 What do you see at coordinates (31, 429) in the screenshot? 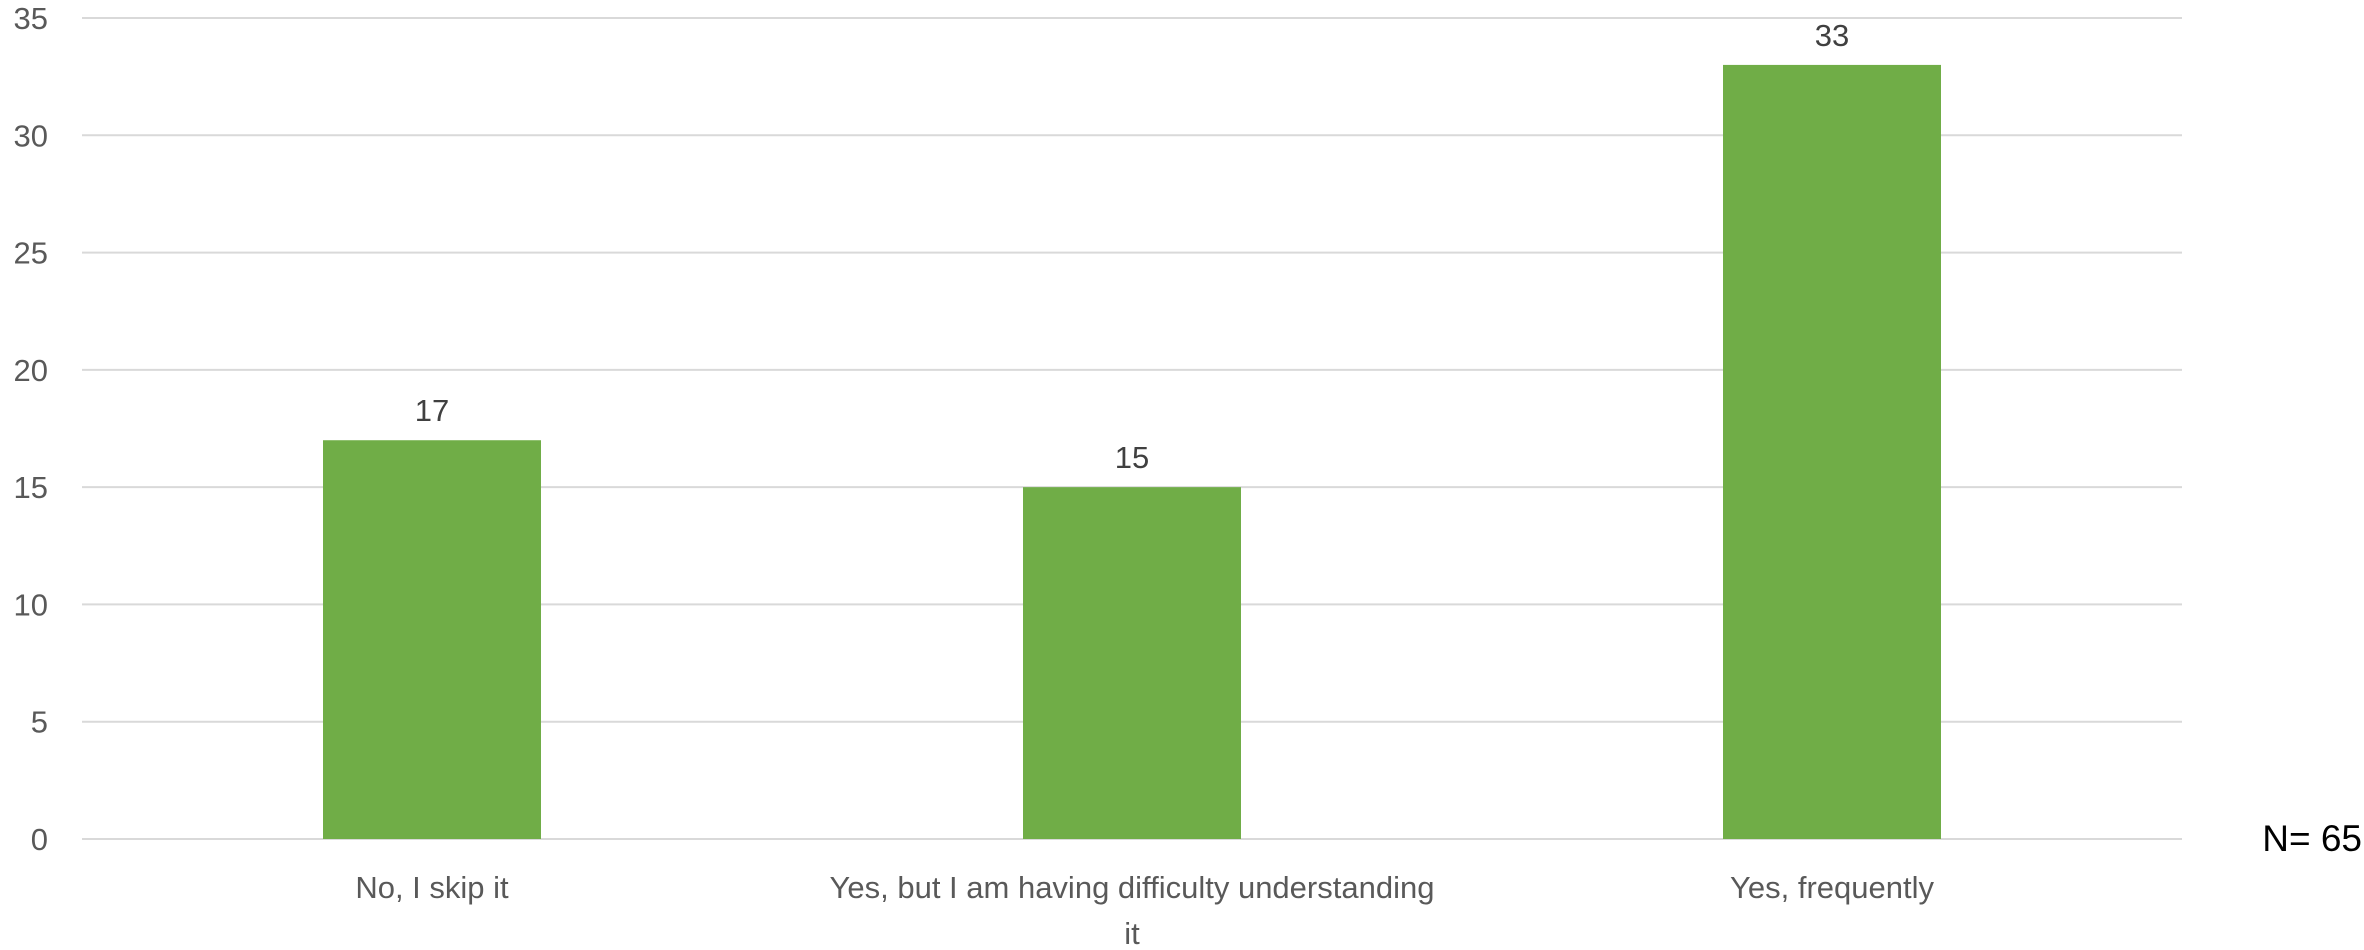
I see `y-axis-tick-labels: 0 5 10 15 20 25 30 35` at bounding box center [31, 429].